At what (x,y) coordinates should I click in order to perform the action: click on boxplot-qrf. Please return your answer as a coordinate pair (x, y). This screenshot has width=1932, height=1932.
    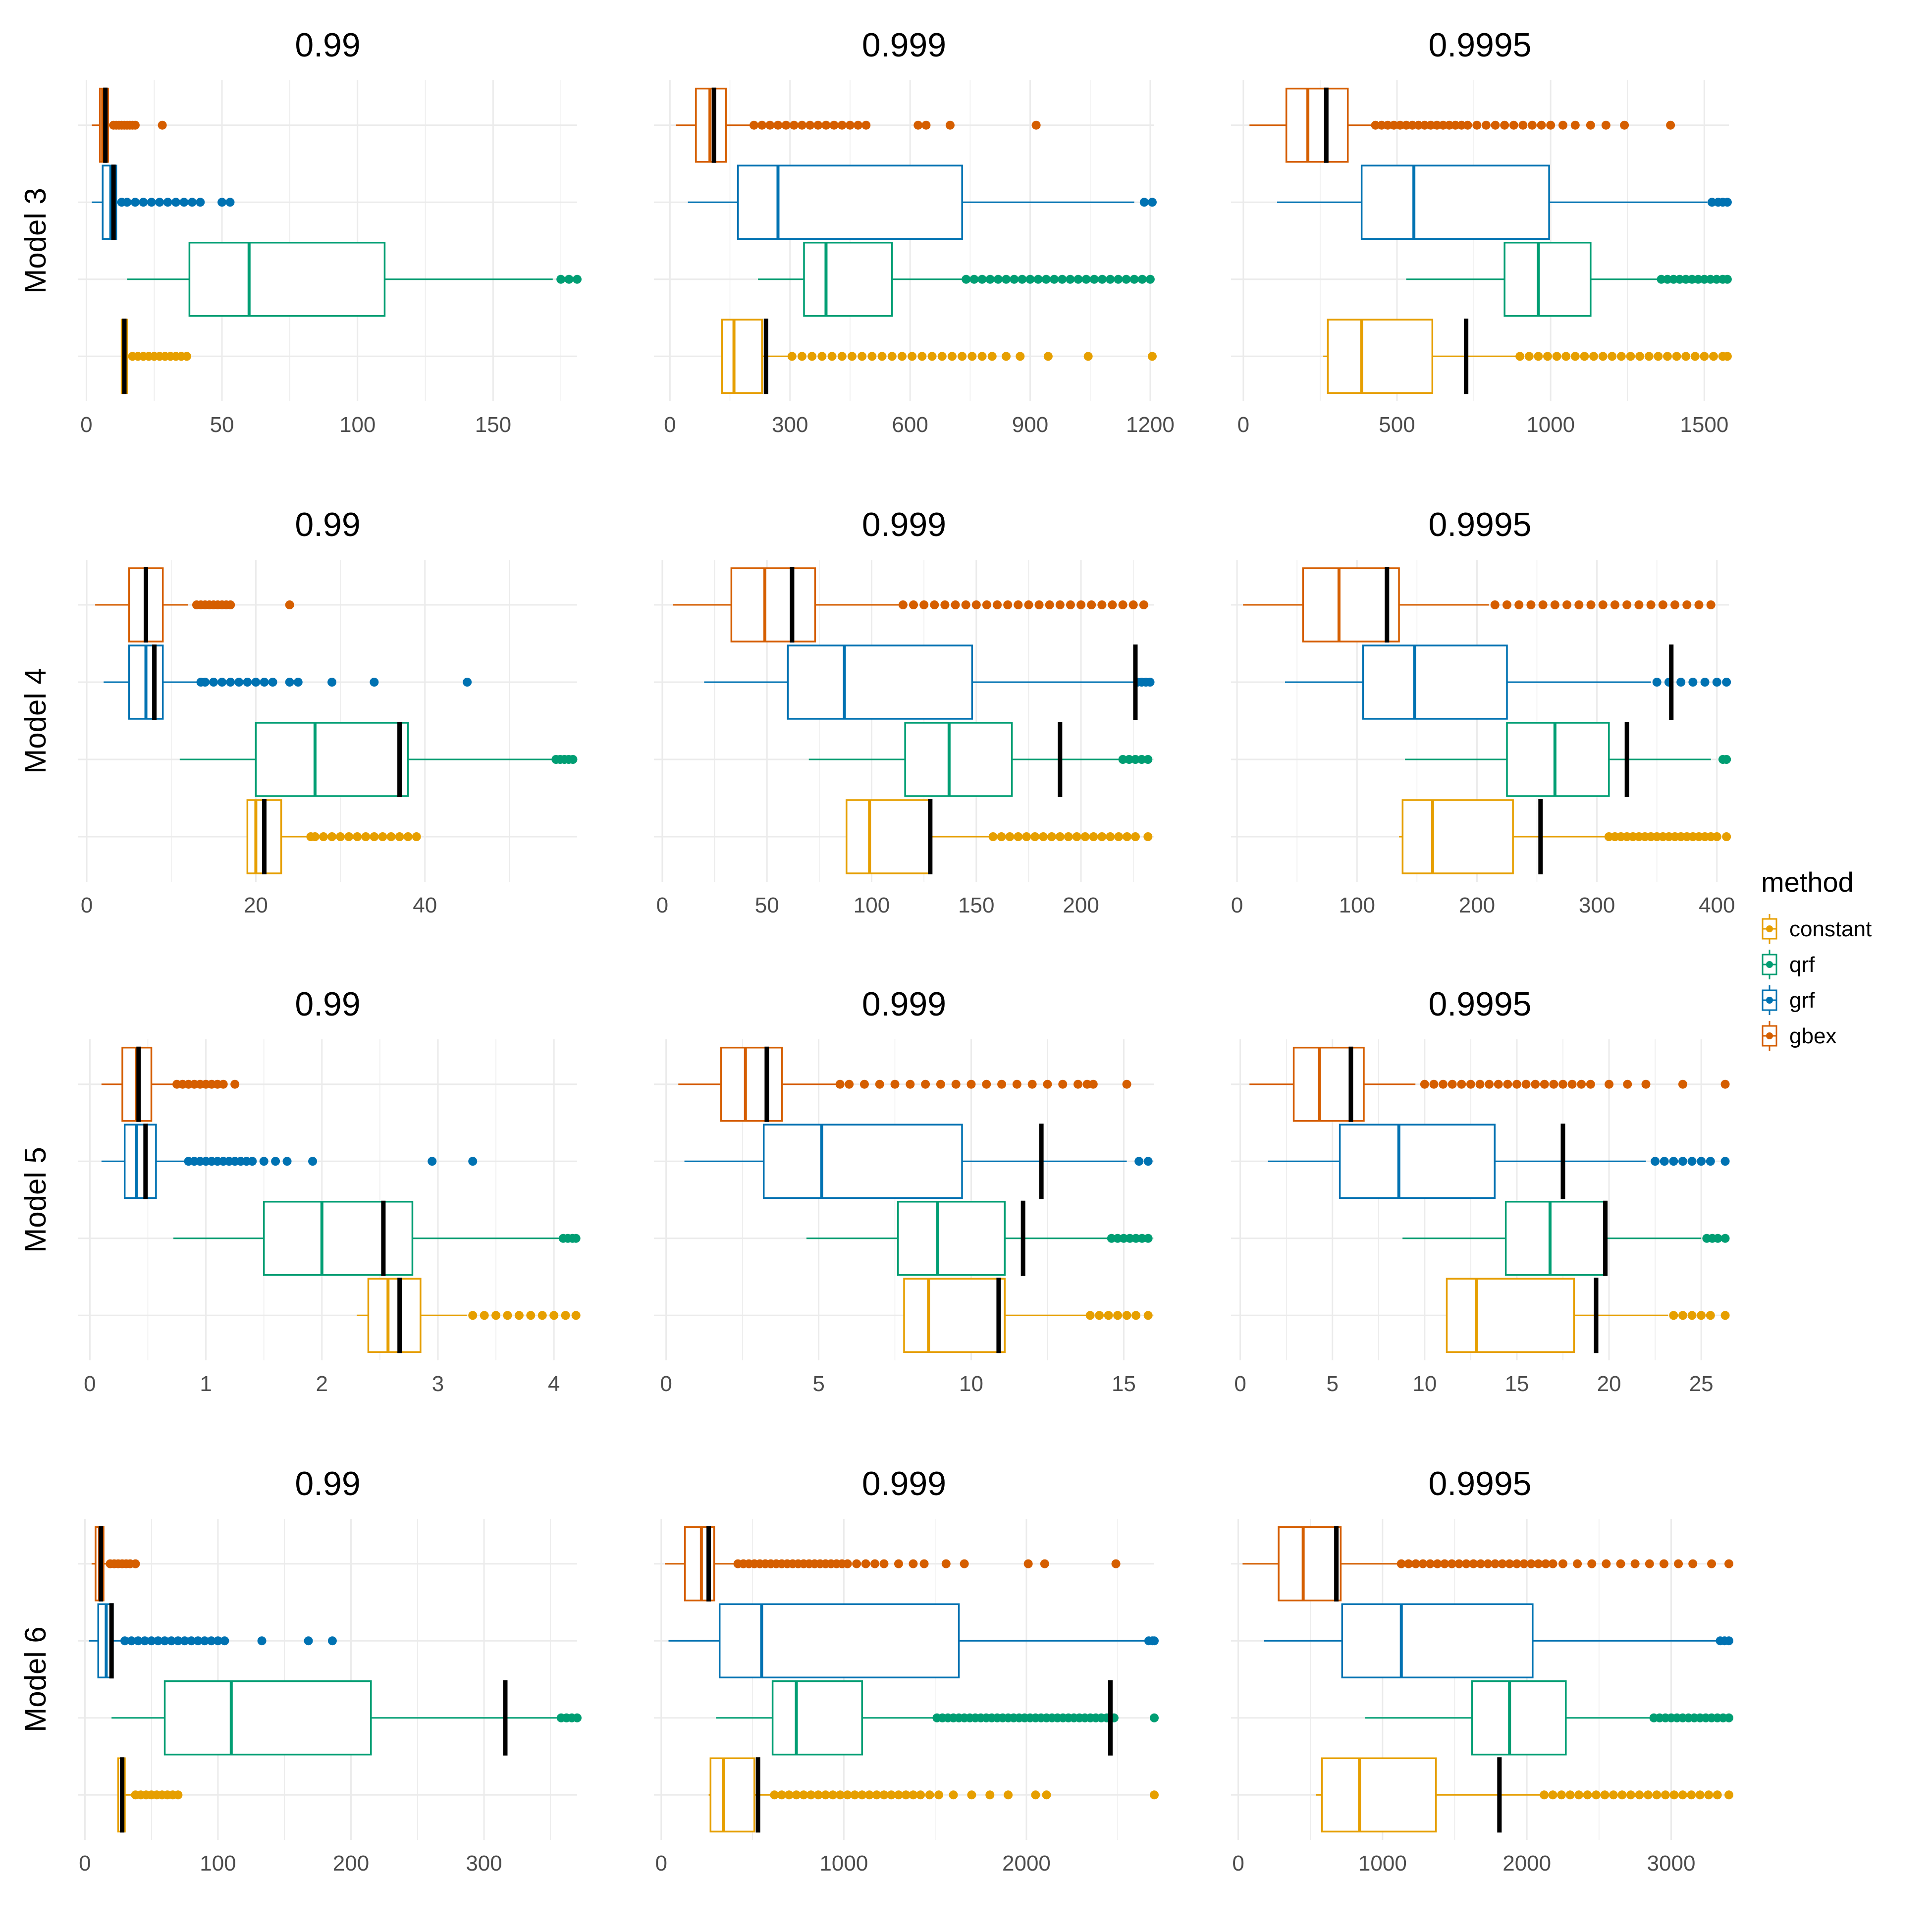
    Looking at the image, I should click on (1566, 1238).